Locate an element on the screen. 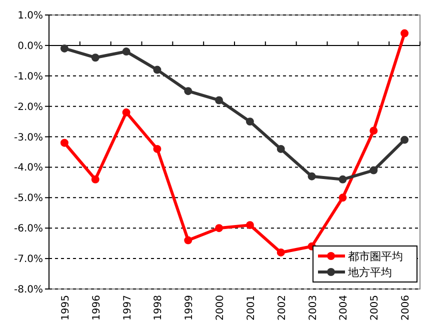 The width and height of the screenshot is (435, 334). x-tick-label: 1999 is located at coordinates (190, 307).